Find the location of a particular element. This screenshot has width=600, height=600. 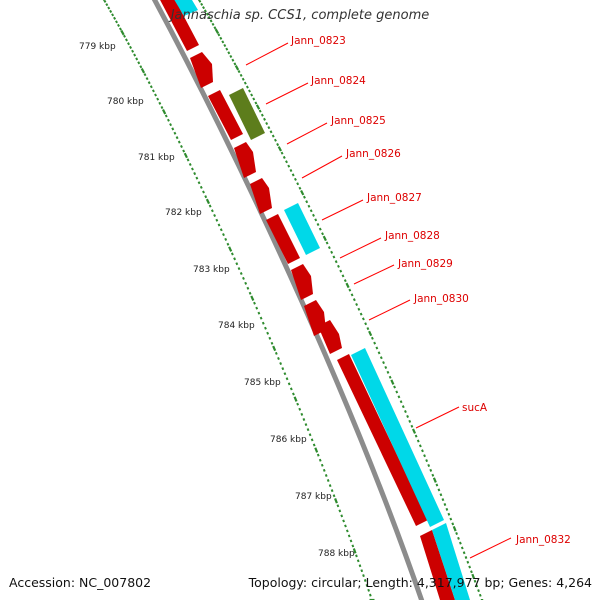

ruler-tick-label: 786 kbp is located at coordinates (288, 440).